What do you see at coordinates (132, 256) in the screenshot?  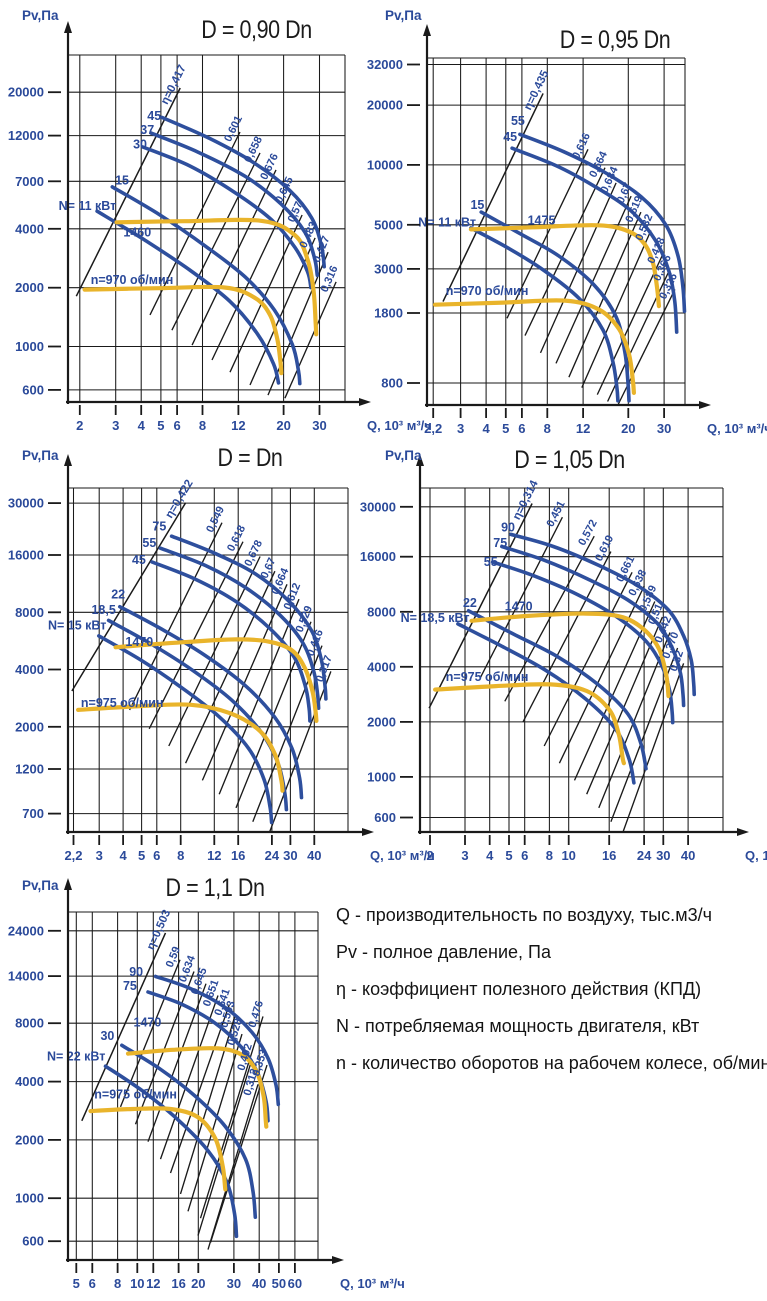 I see `rpm-labels: 1460 n=970 об/мин` at bounding box center [132, 256].